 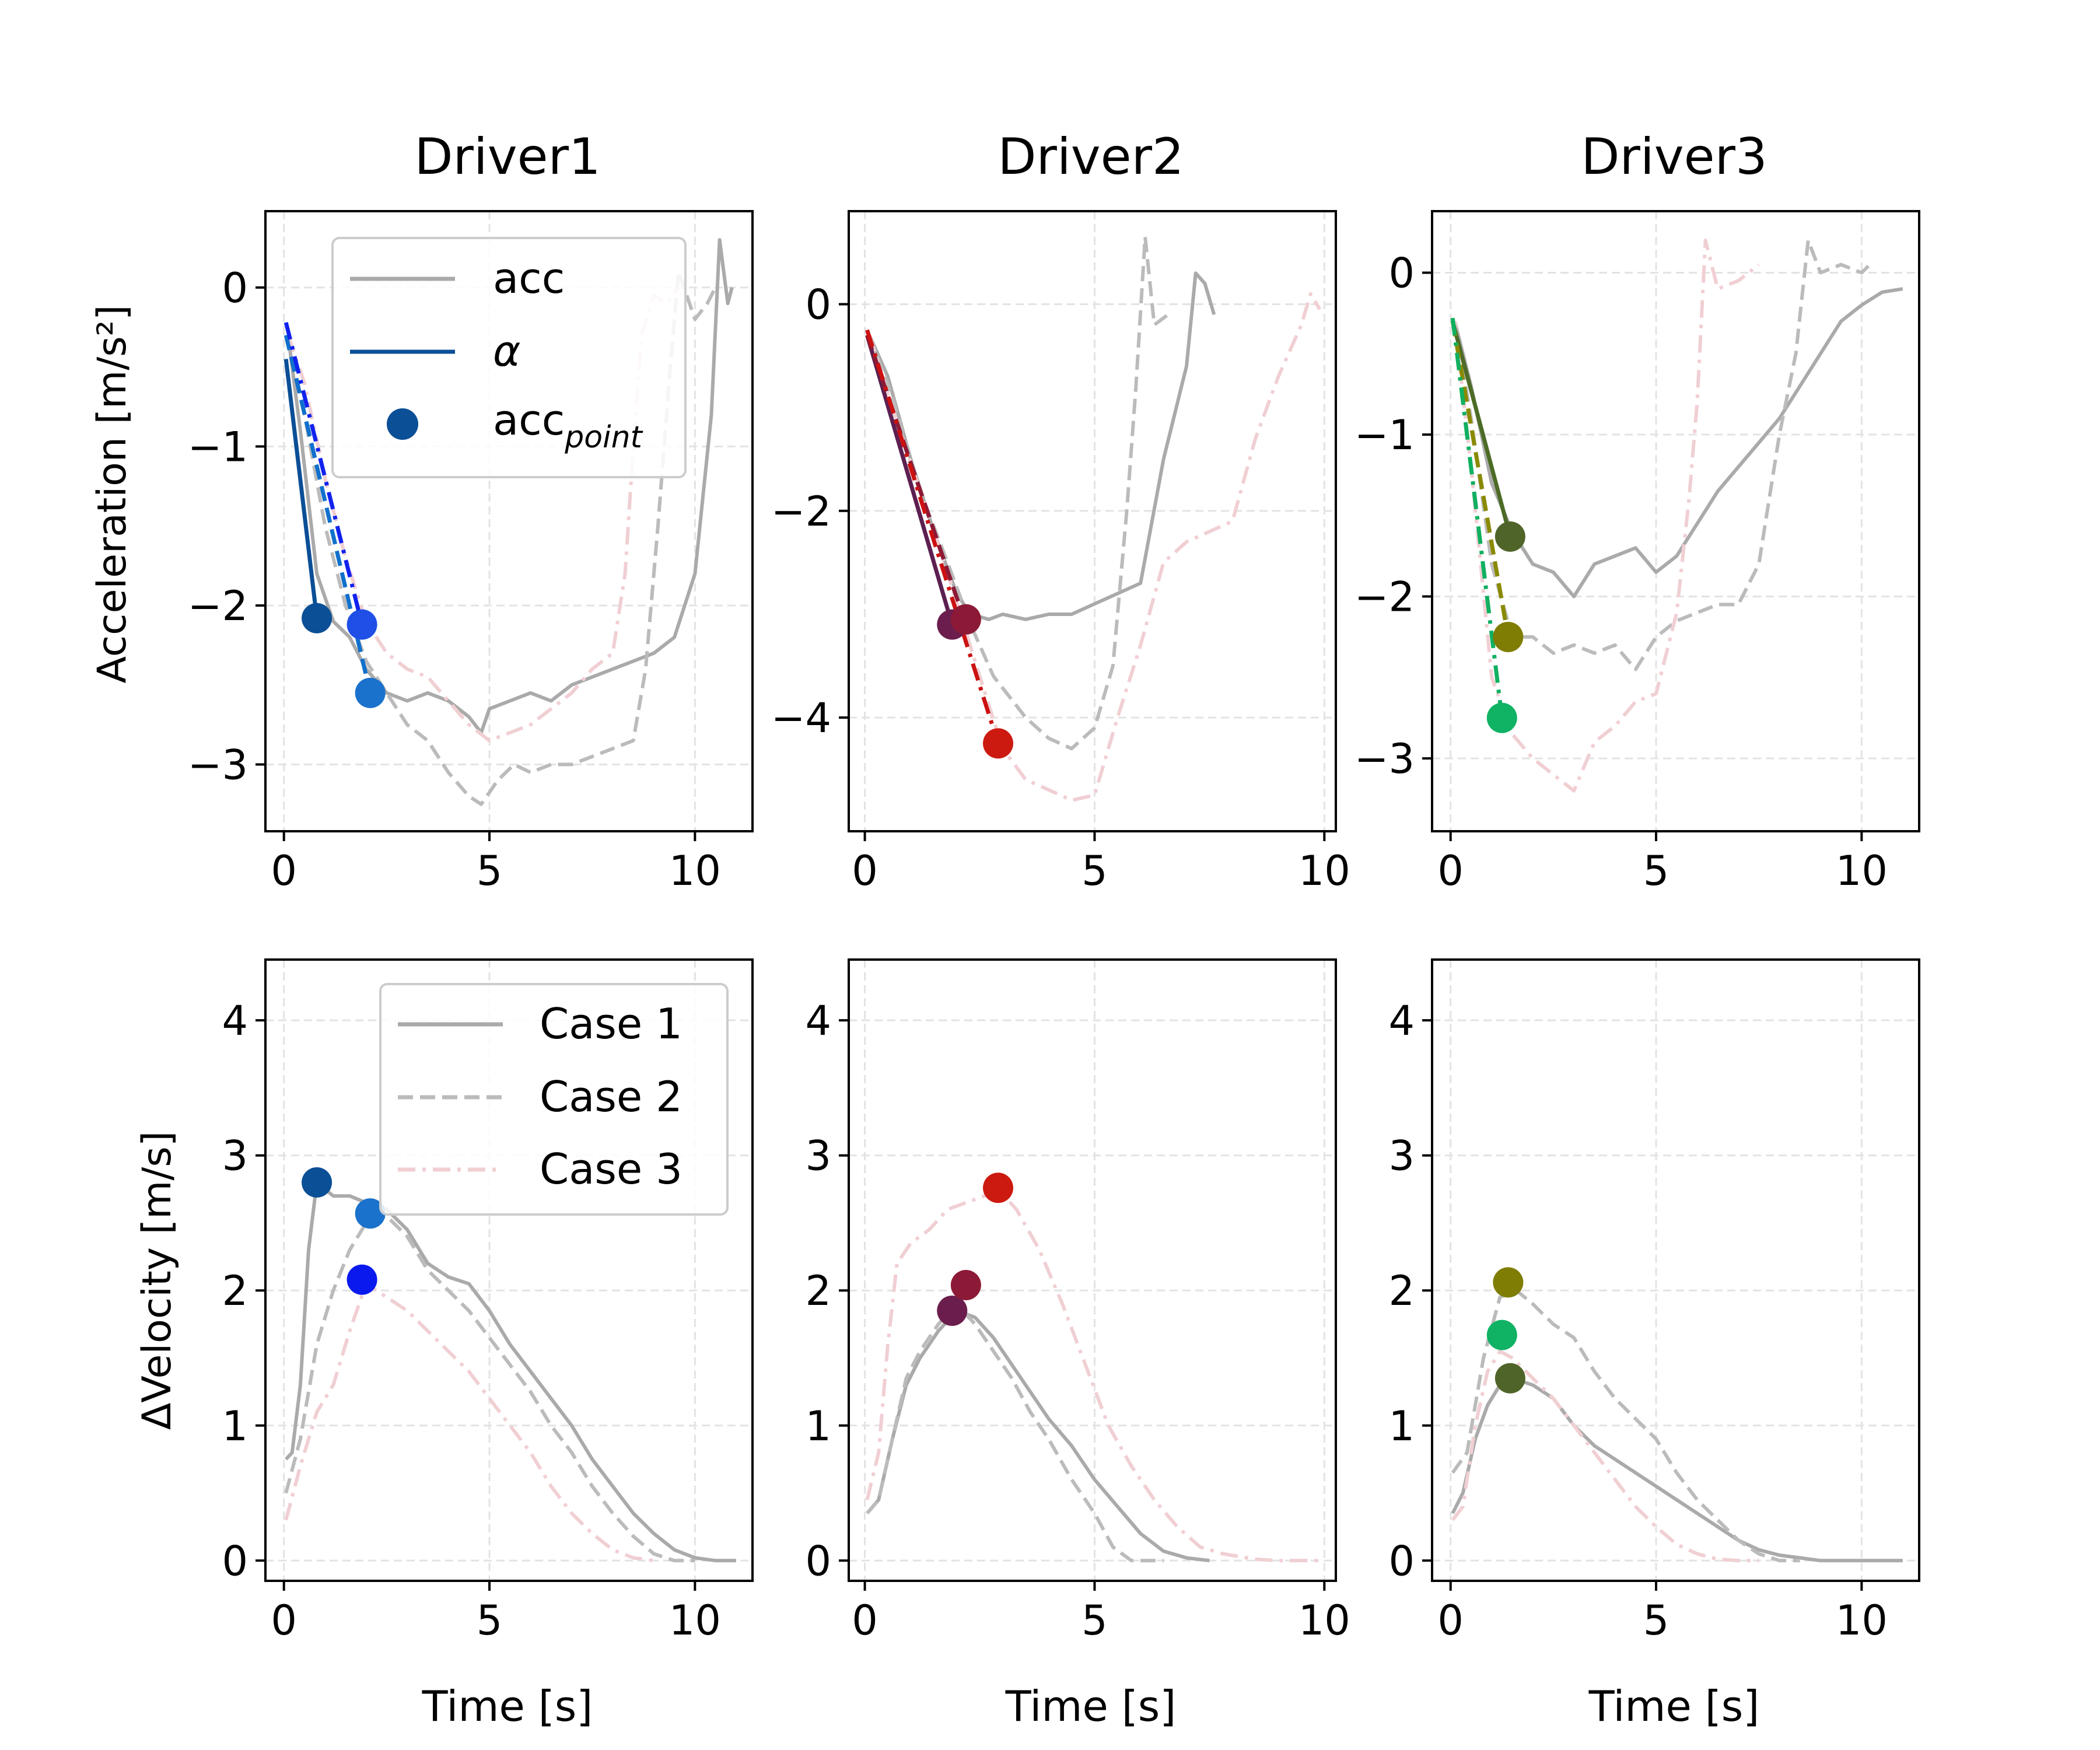 I want to click on xlabel-driver3: Time [s], so click(x=1674, y=1706).